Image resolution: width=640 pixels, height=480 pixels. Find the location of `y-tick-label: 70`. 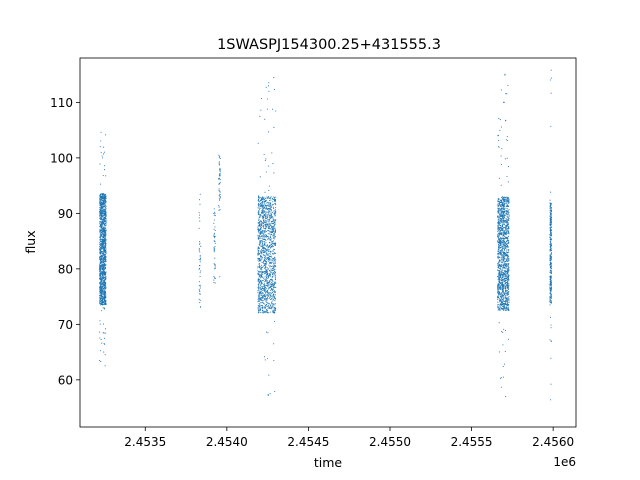

y-tick-label: 70 is located at coordinates (65, 325).